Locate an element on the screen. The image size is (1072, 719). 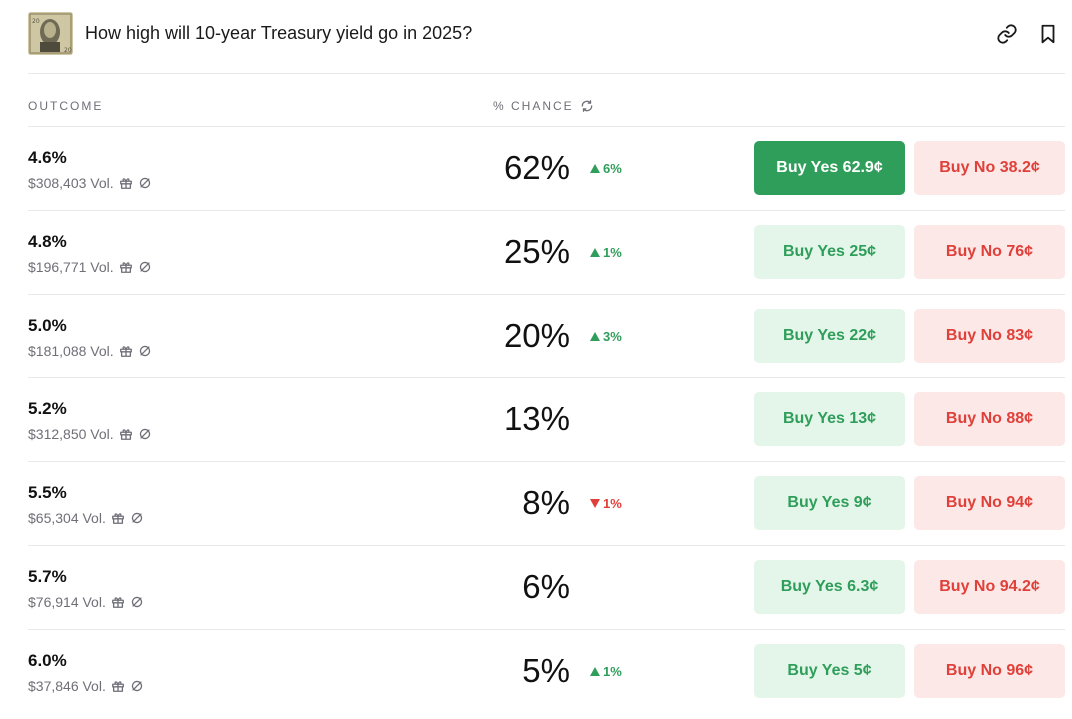
market-thumbnail-image: 20 20 is located at coordinates (50, 33).